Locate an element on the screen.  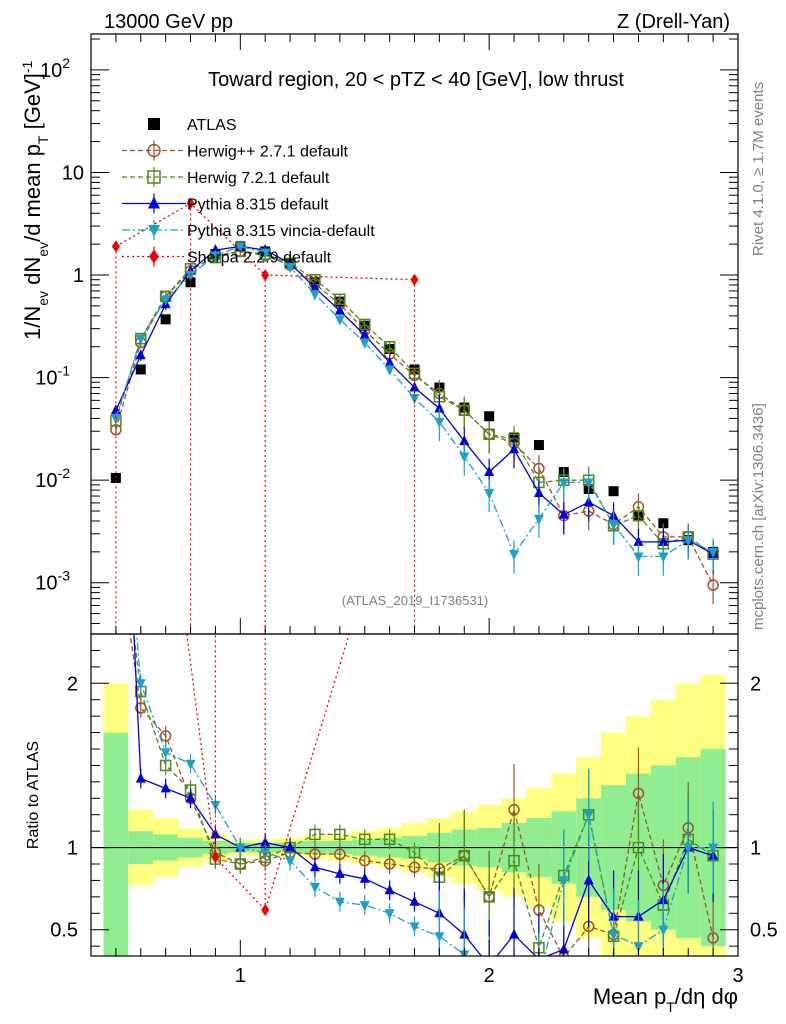
x-tick-label: 2 is located at coordinates (489, 976).